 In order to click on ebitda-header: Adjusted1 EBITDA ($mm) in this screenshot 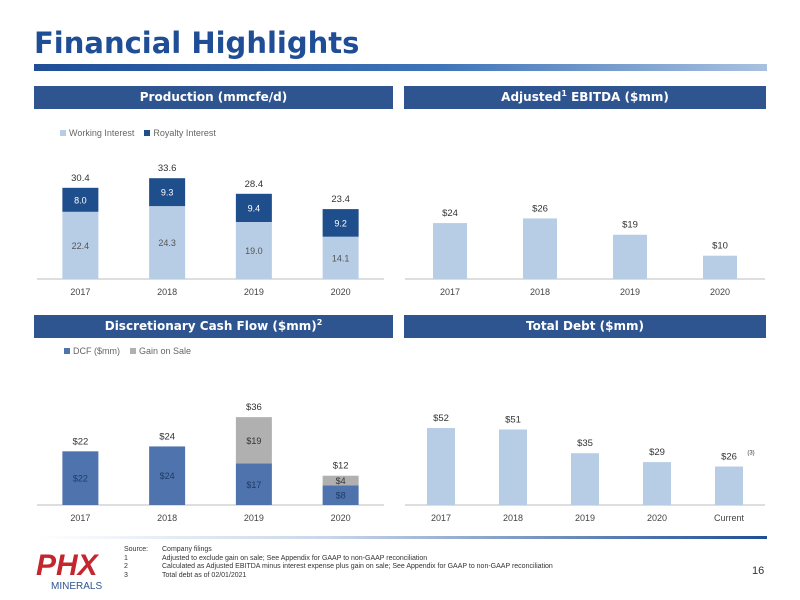, I will do `click(585, 97)`.